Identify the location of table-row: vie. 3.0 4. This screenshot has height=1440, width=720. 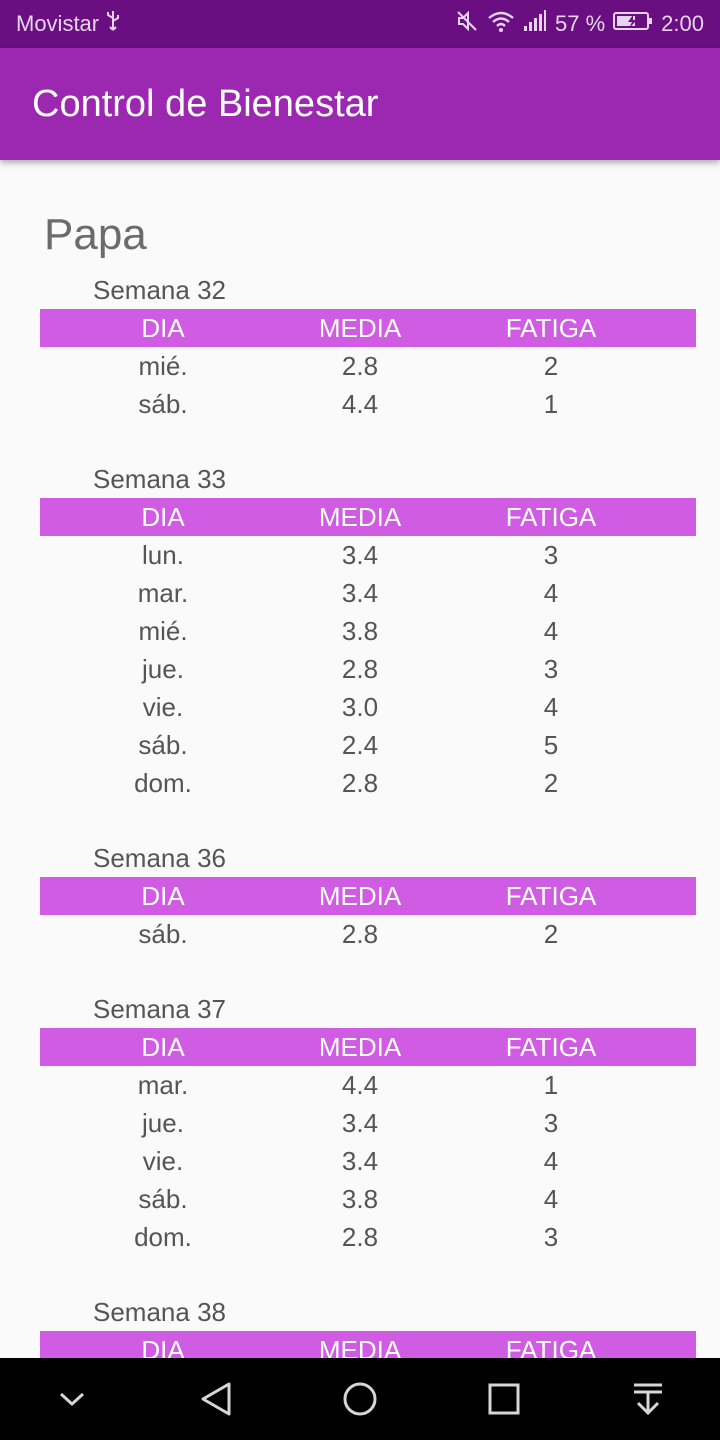
(368, 707).